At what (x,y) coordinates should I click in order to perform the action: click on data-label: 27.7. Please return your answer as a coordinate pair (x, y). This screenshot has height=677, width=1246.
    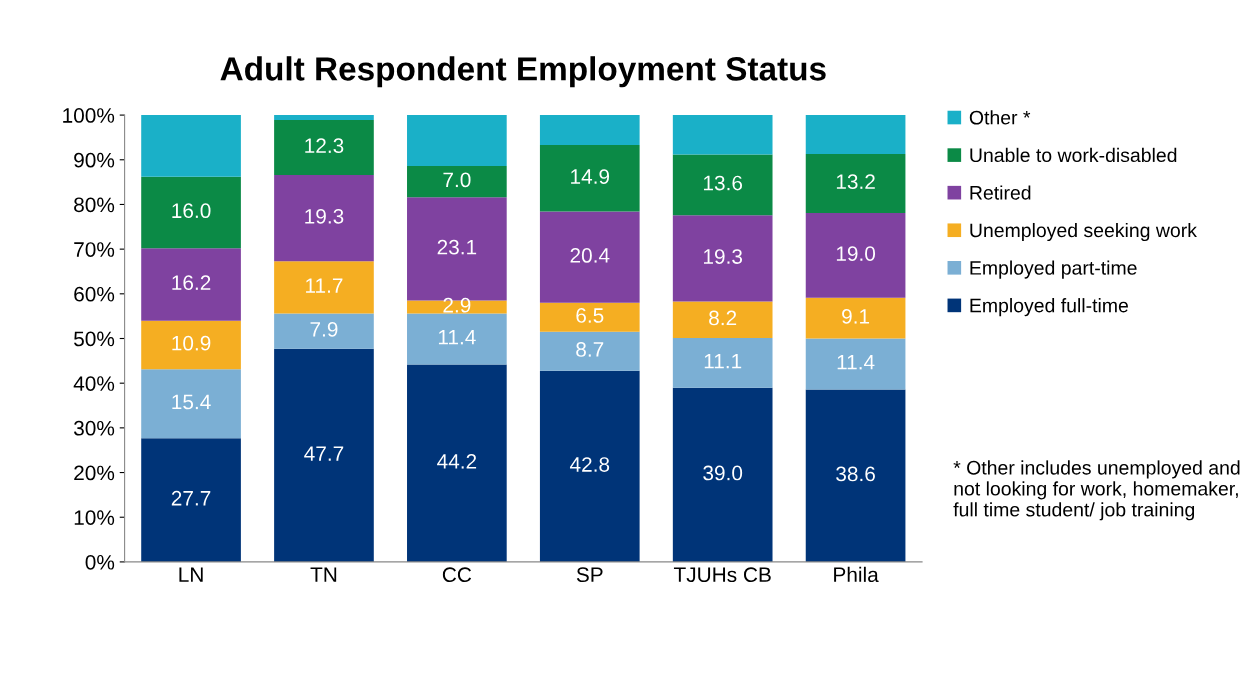
    Looking at the image, I should click on (191, 498).